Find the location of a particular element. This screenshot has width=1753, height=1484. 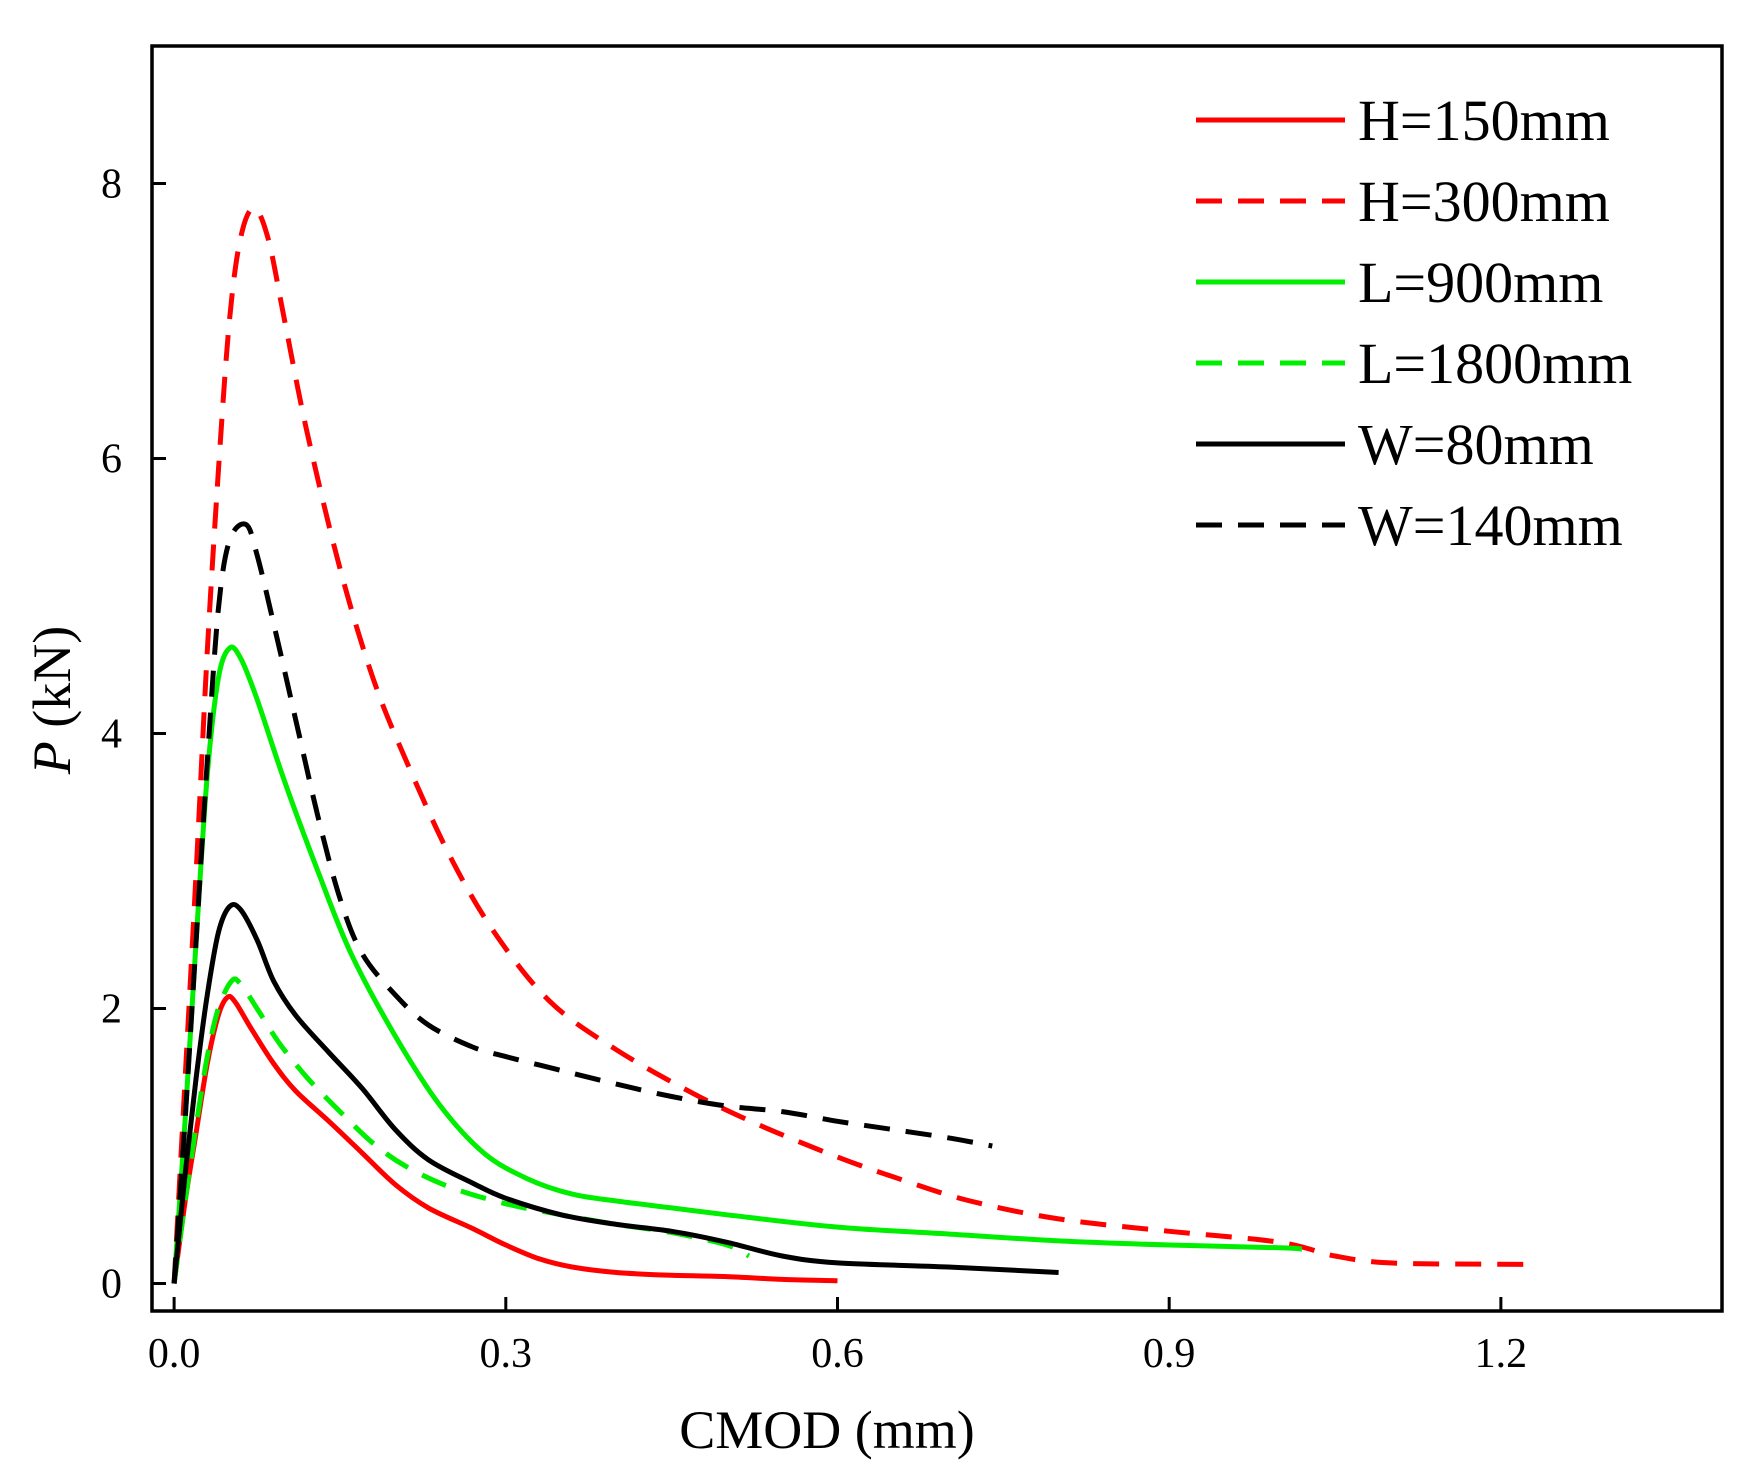

x-tick-label: 0.9 is located at coordinates (1169, 1354).